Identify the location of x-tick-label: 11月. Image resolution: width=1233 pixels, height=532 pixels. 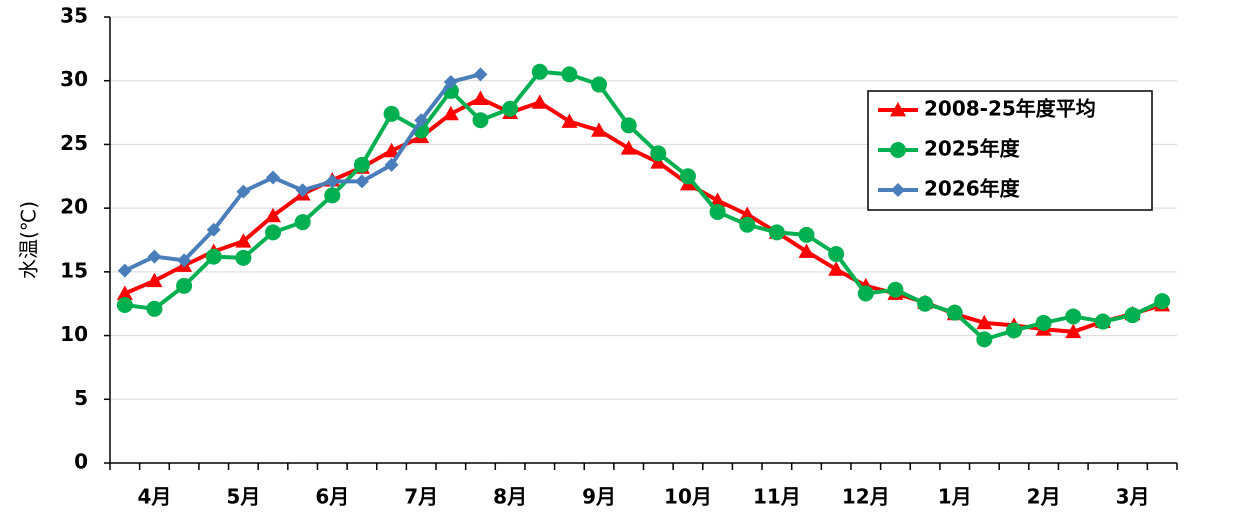
(777, 497).